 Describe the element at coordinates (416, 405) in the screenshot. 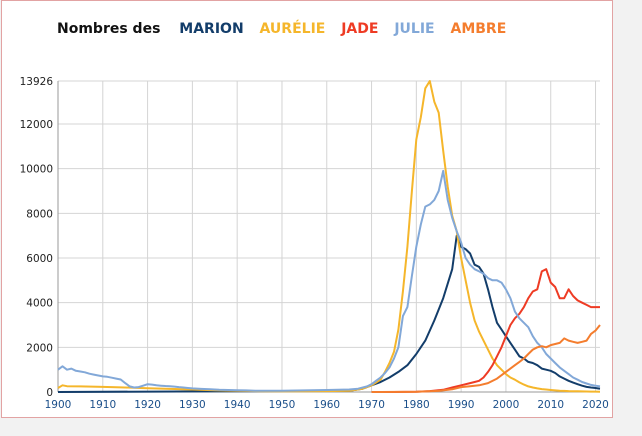

I see `x-tick-label: 1980` at that location.